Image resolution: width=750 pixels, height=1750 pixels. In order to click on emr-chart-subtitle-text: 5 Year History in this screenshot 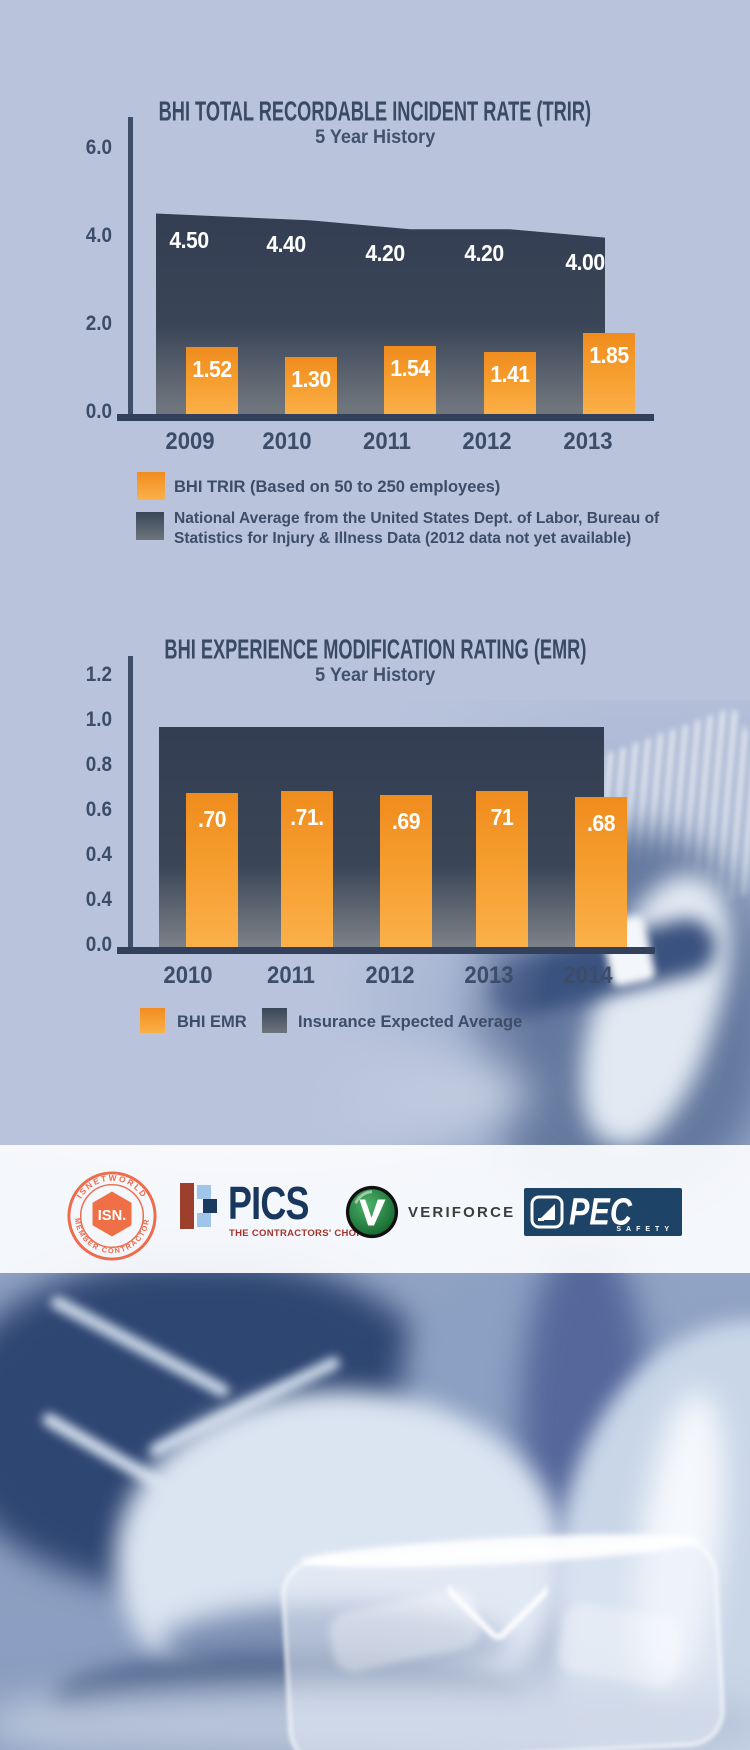, I will do `click(375, 675)`.